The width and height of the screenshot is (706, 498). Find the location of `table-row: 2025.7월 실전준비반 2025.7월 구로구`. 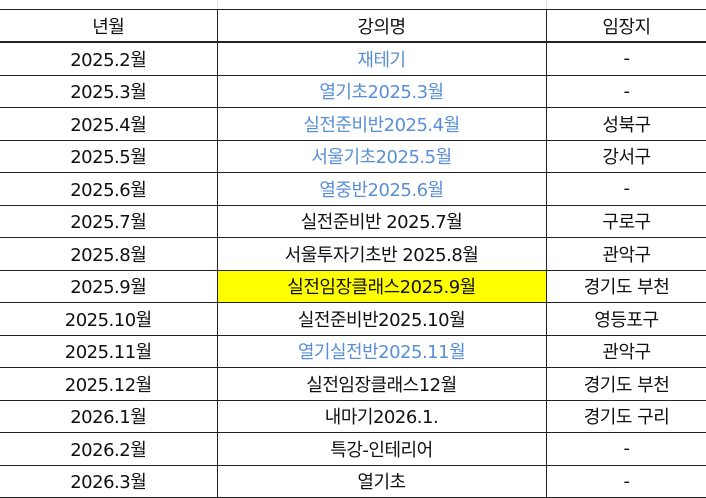

table-row: 2025.7월 실전준비반 2025.7월 구로구 is located at coordinates (353, 221).